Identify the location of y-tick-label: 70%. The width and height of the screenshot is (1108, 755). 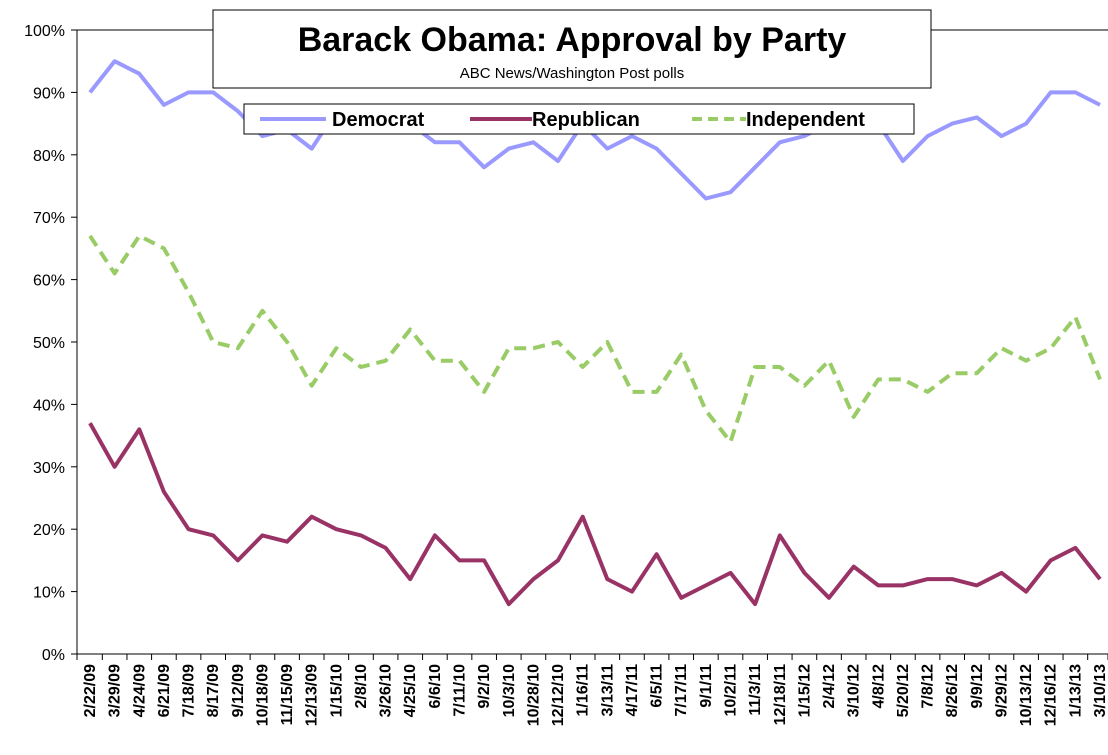
(49, 218).